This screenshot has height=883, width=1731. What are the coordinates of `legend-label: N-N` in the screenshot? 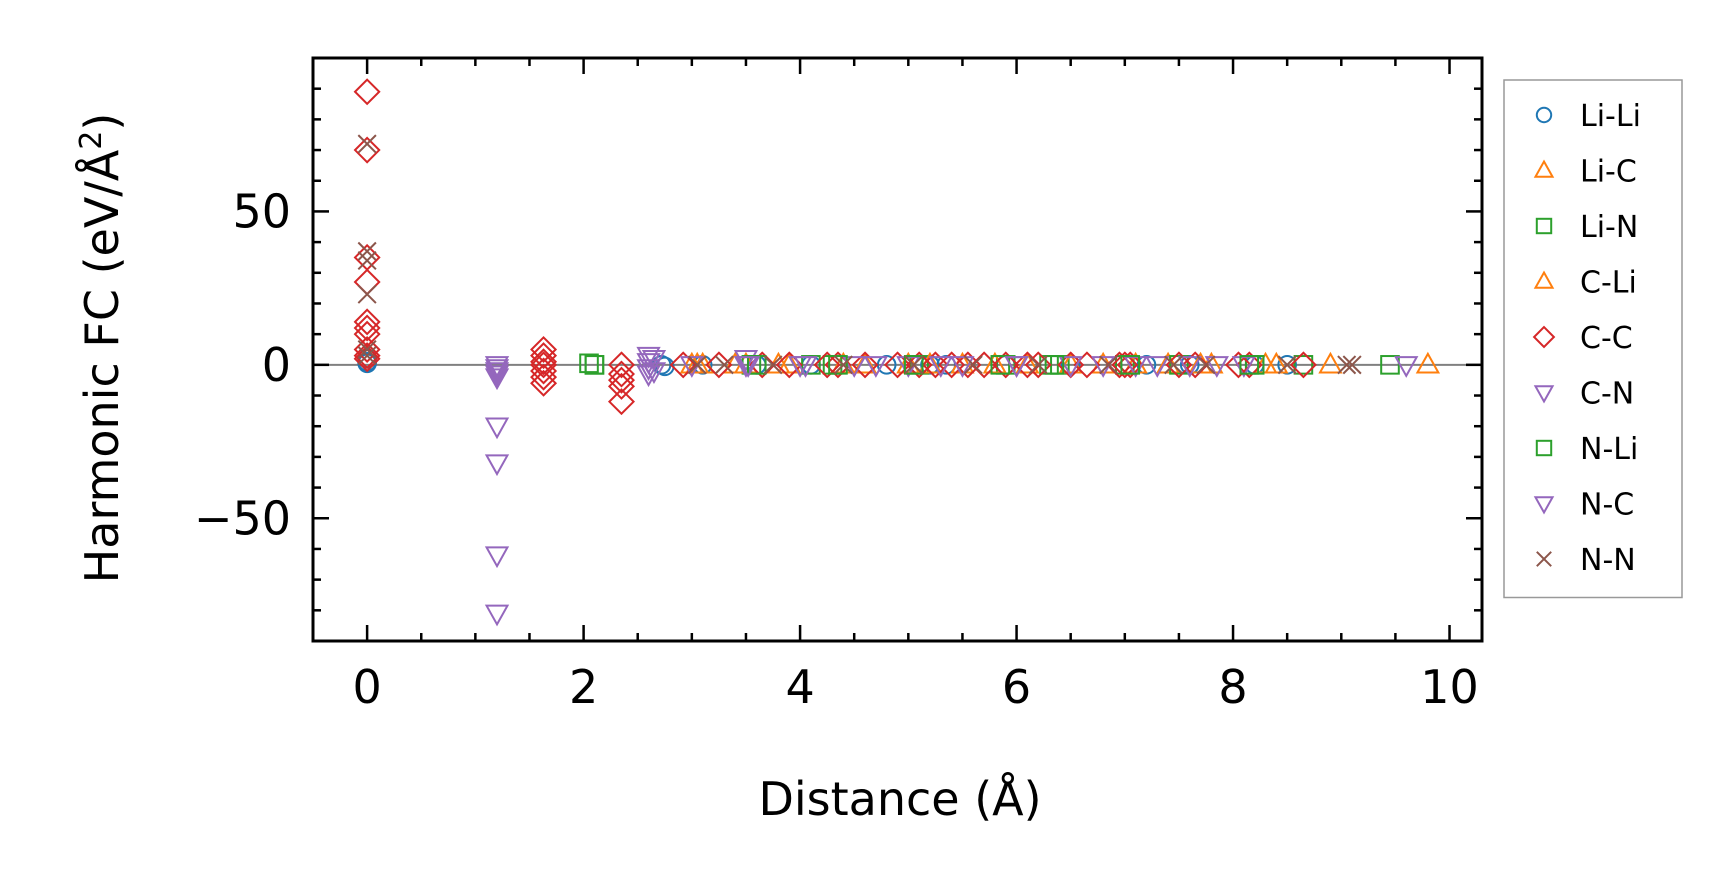 It's located at (1608, 560).